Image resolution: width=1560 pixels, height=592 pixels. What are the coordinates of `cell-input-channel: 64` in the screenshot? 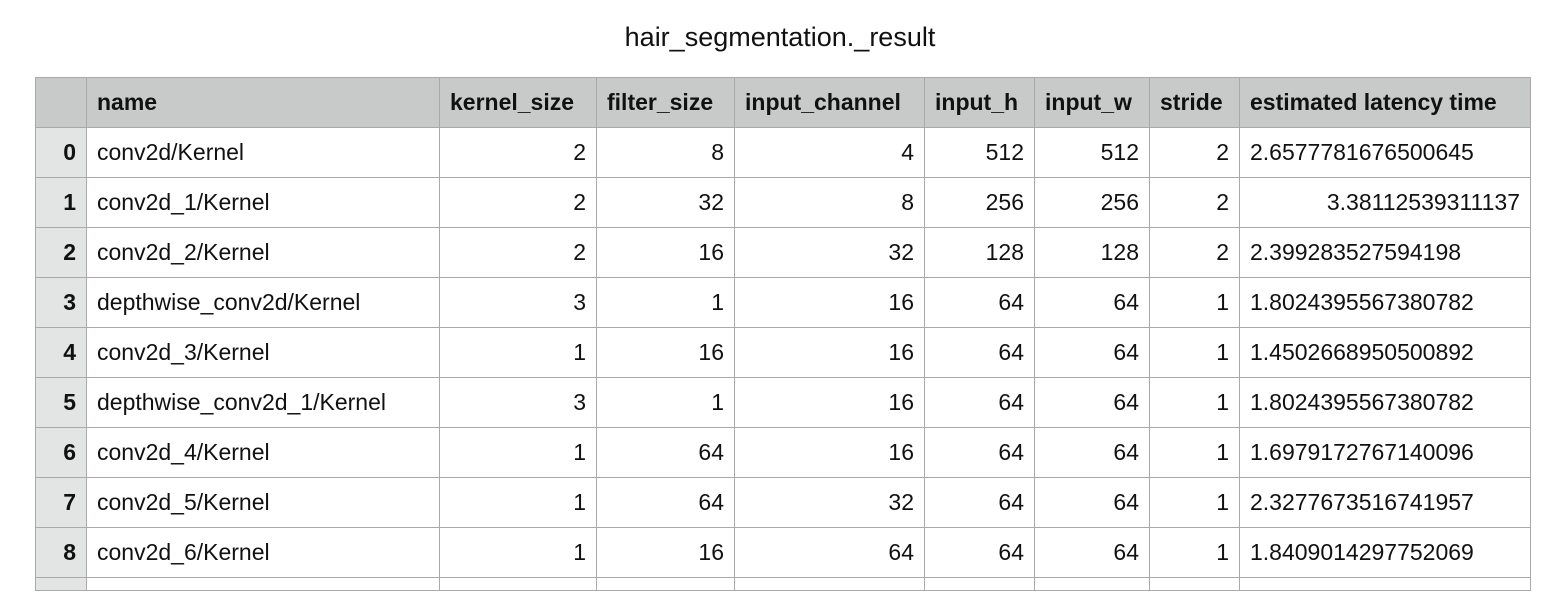 It's located at (829, 552).